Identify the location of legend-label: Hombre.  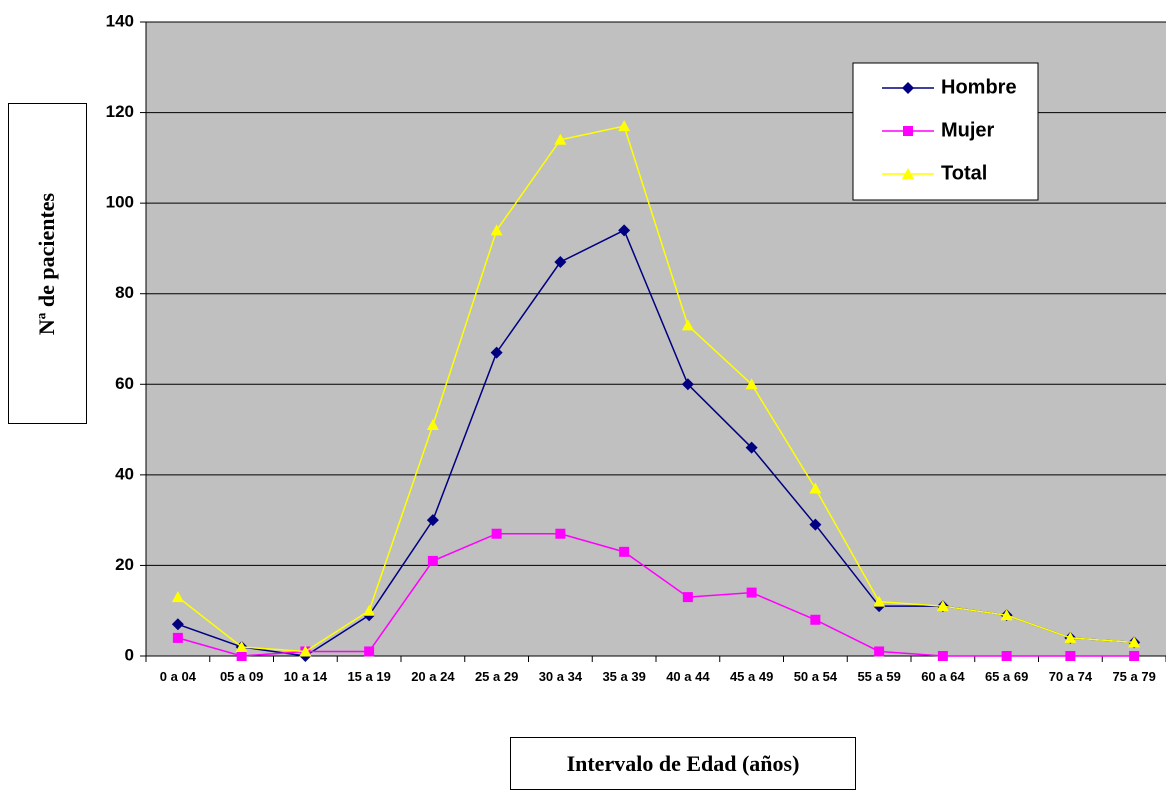
(979, 87).